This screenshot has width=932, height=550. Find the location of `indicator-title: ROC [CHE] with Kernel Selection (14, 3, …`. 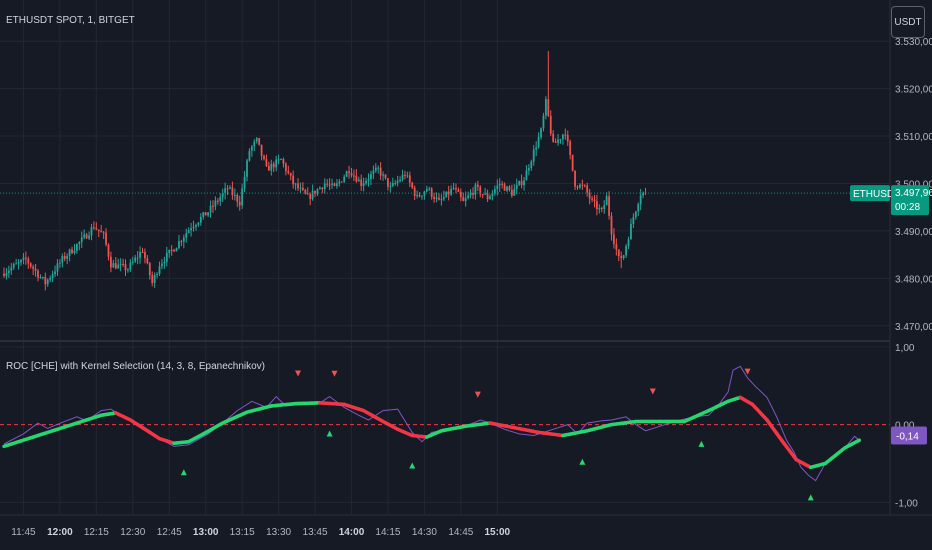

indicator-title: ROC [CHE] with Kernel Selection (14, 3, … is located at coordinates (135, 366).